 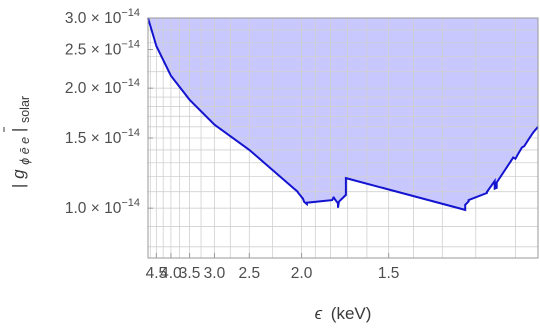 I want to click on y-axis-subscript: ϕ ē e, so click(x=25, y=151).